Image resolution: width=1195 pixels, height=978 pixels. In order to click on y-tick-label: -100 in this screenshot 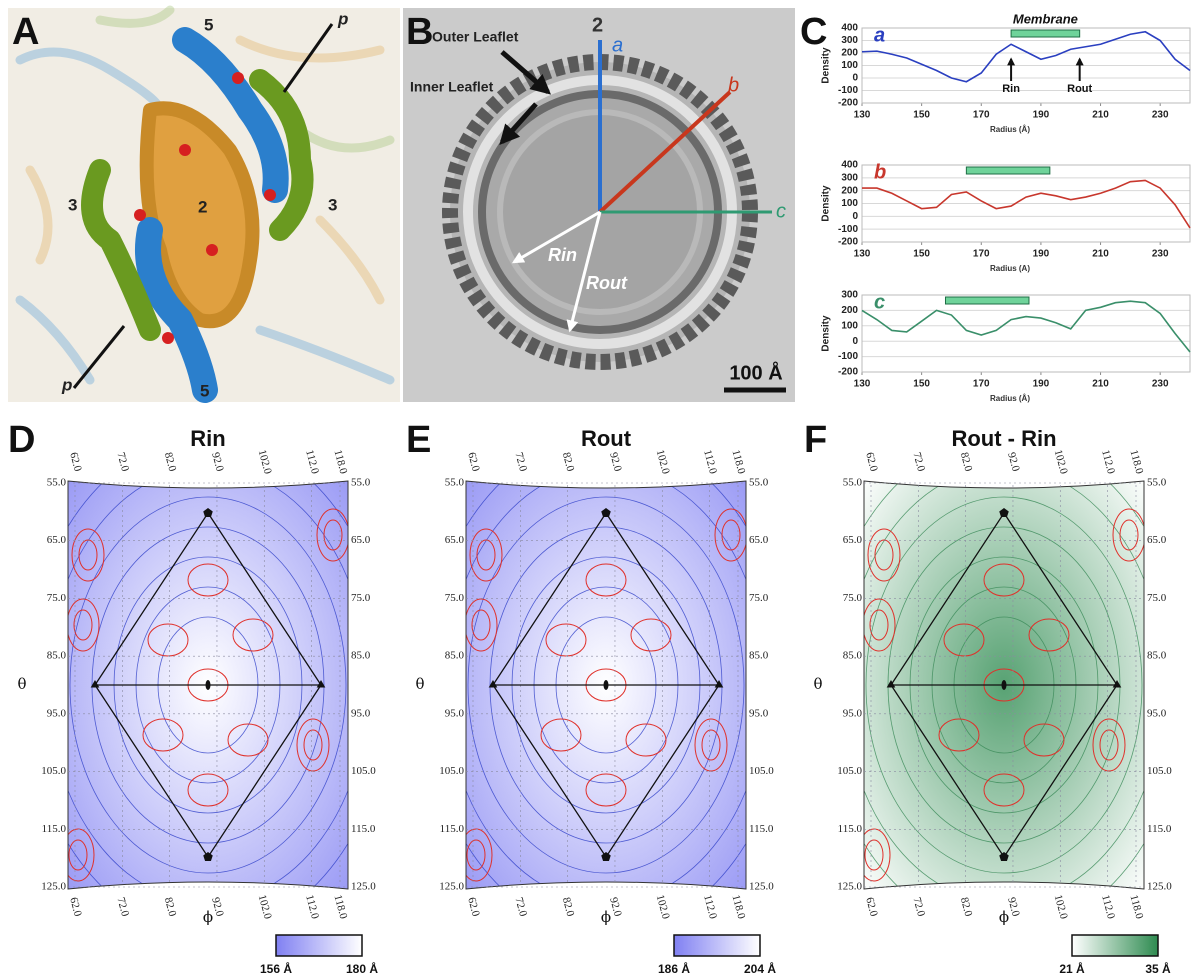, I will do `click(848, 90)`.